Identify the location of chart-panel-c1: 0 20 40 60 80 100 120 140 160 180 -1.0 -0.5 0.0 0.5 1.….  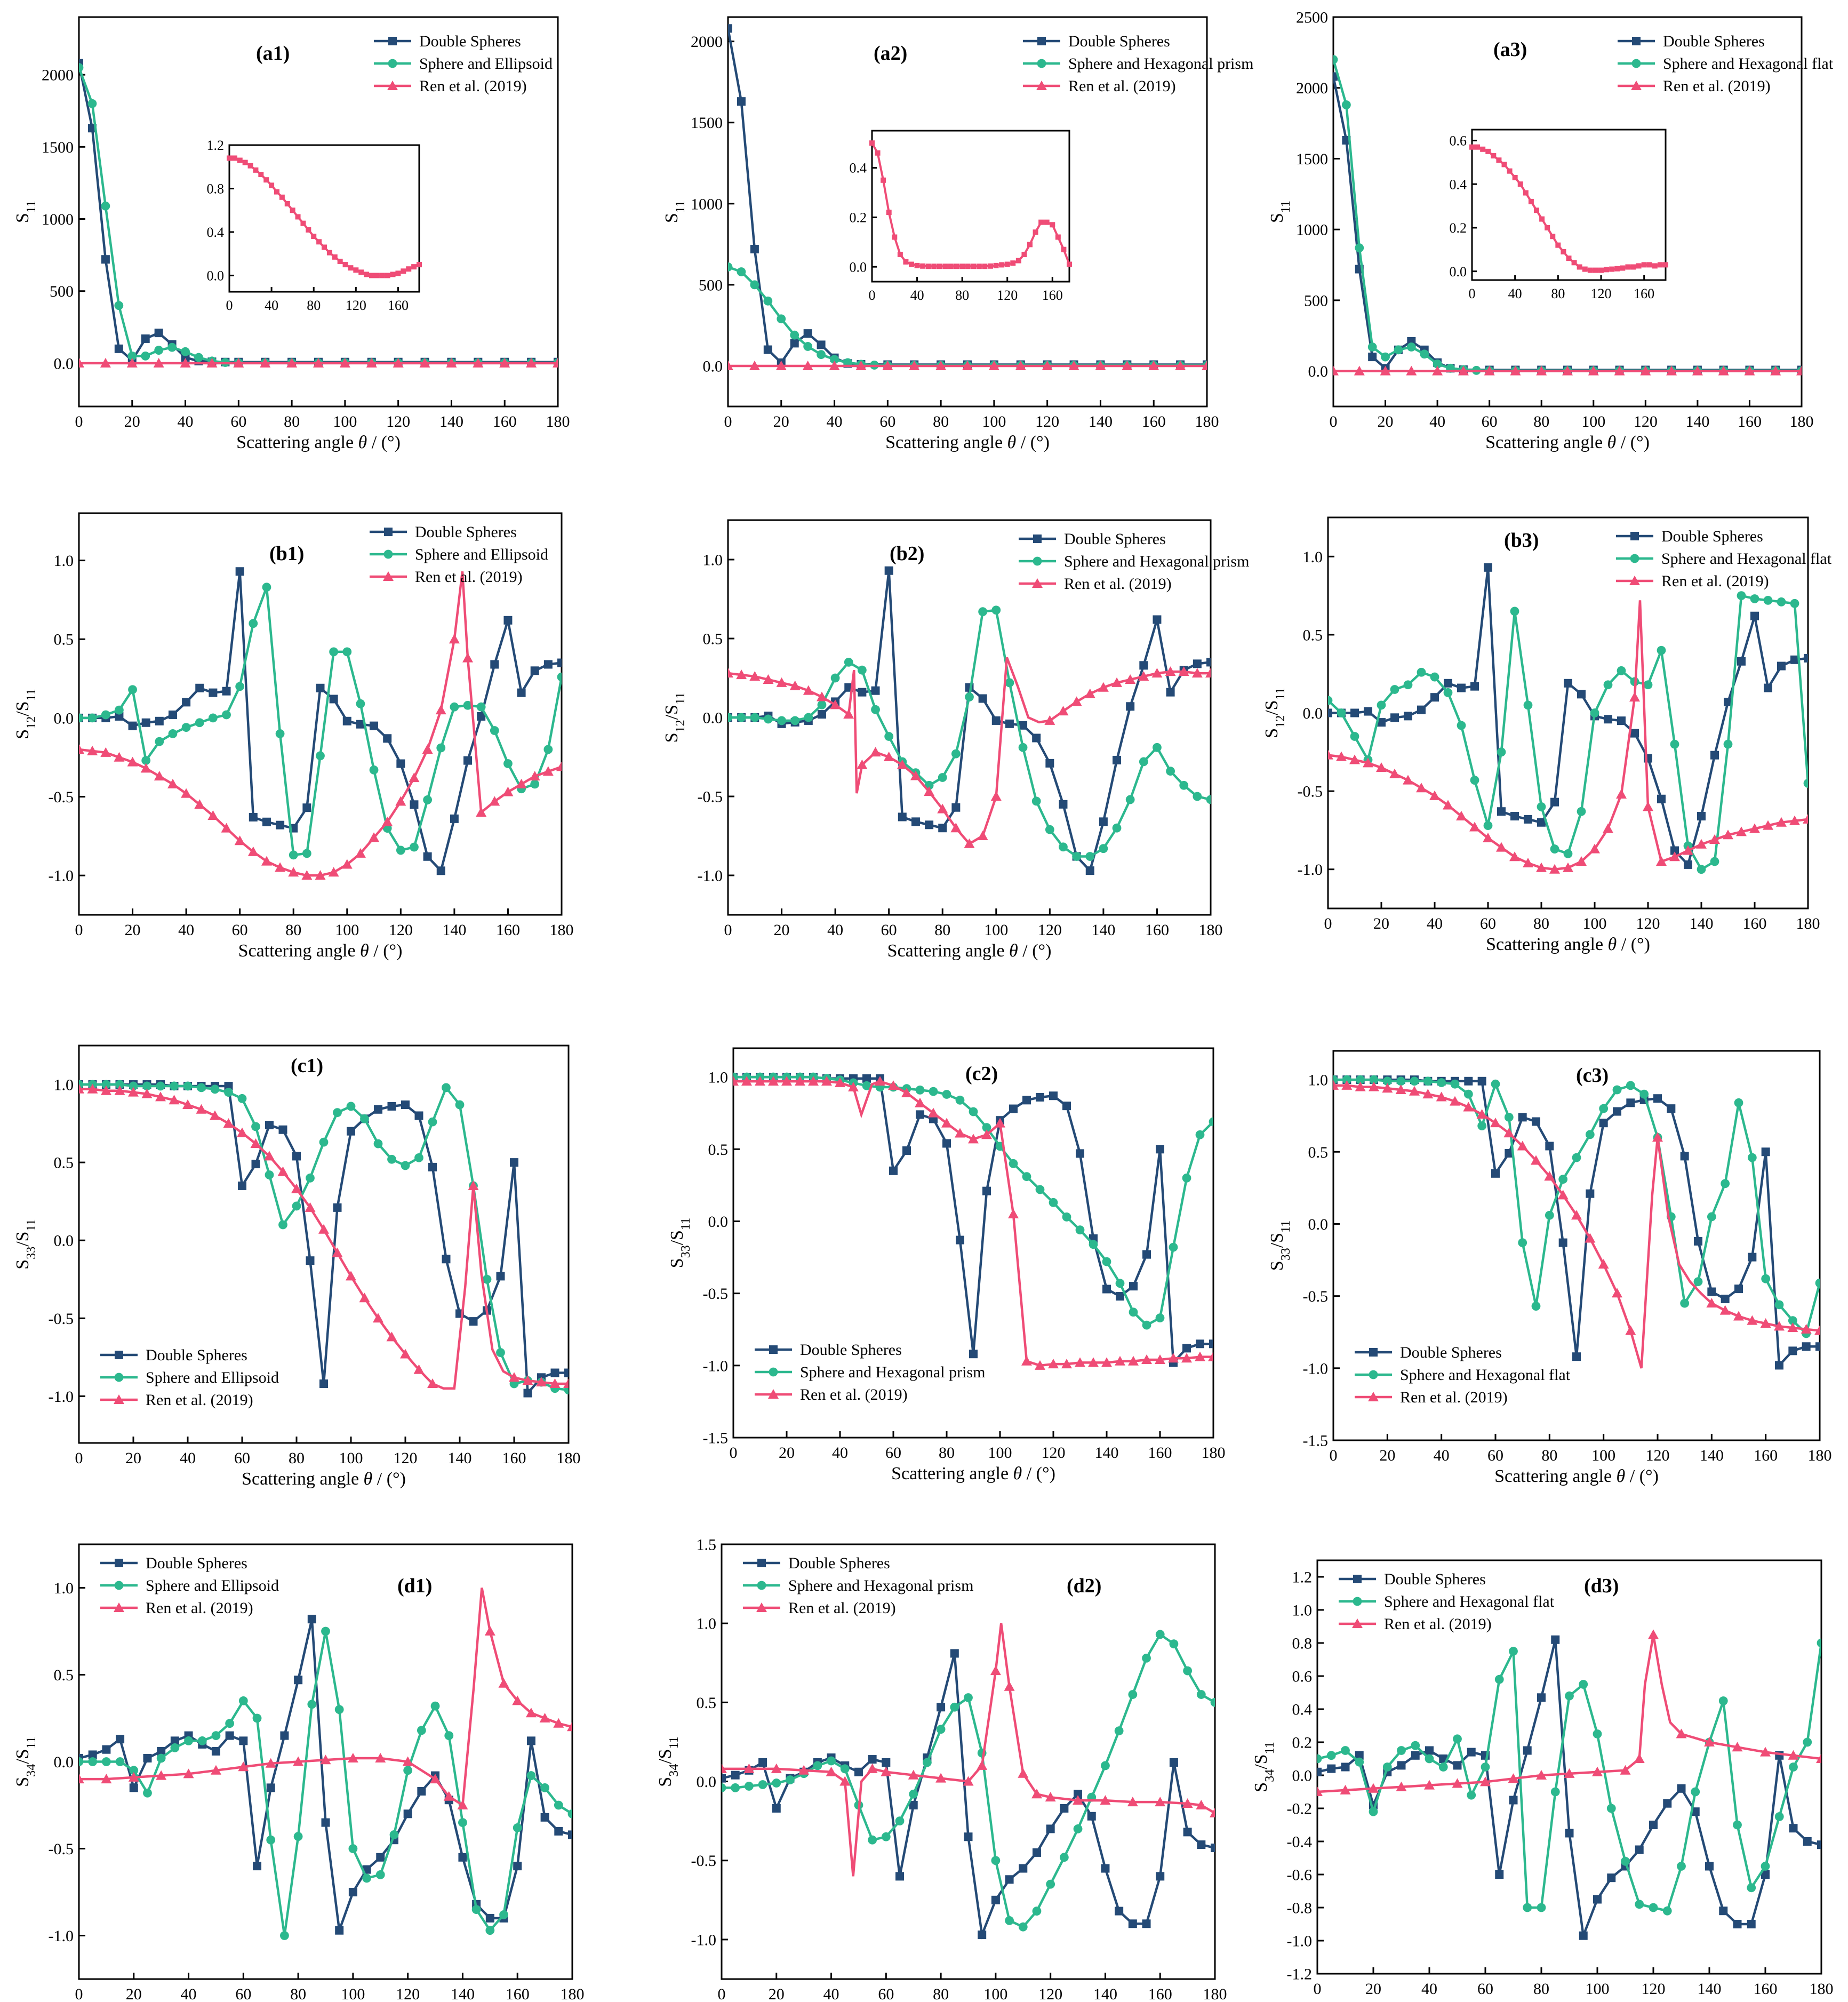
(297, 1266).